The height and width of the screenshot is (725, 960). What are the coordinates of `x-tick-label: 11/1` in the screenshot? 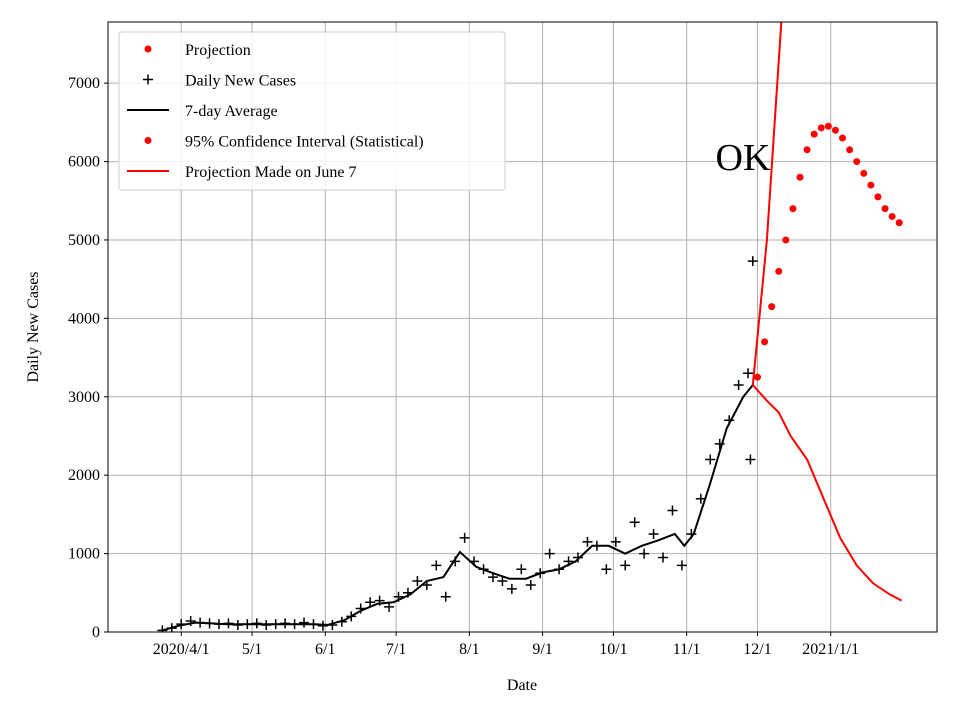 It's located at (687, 649).